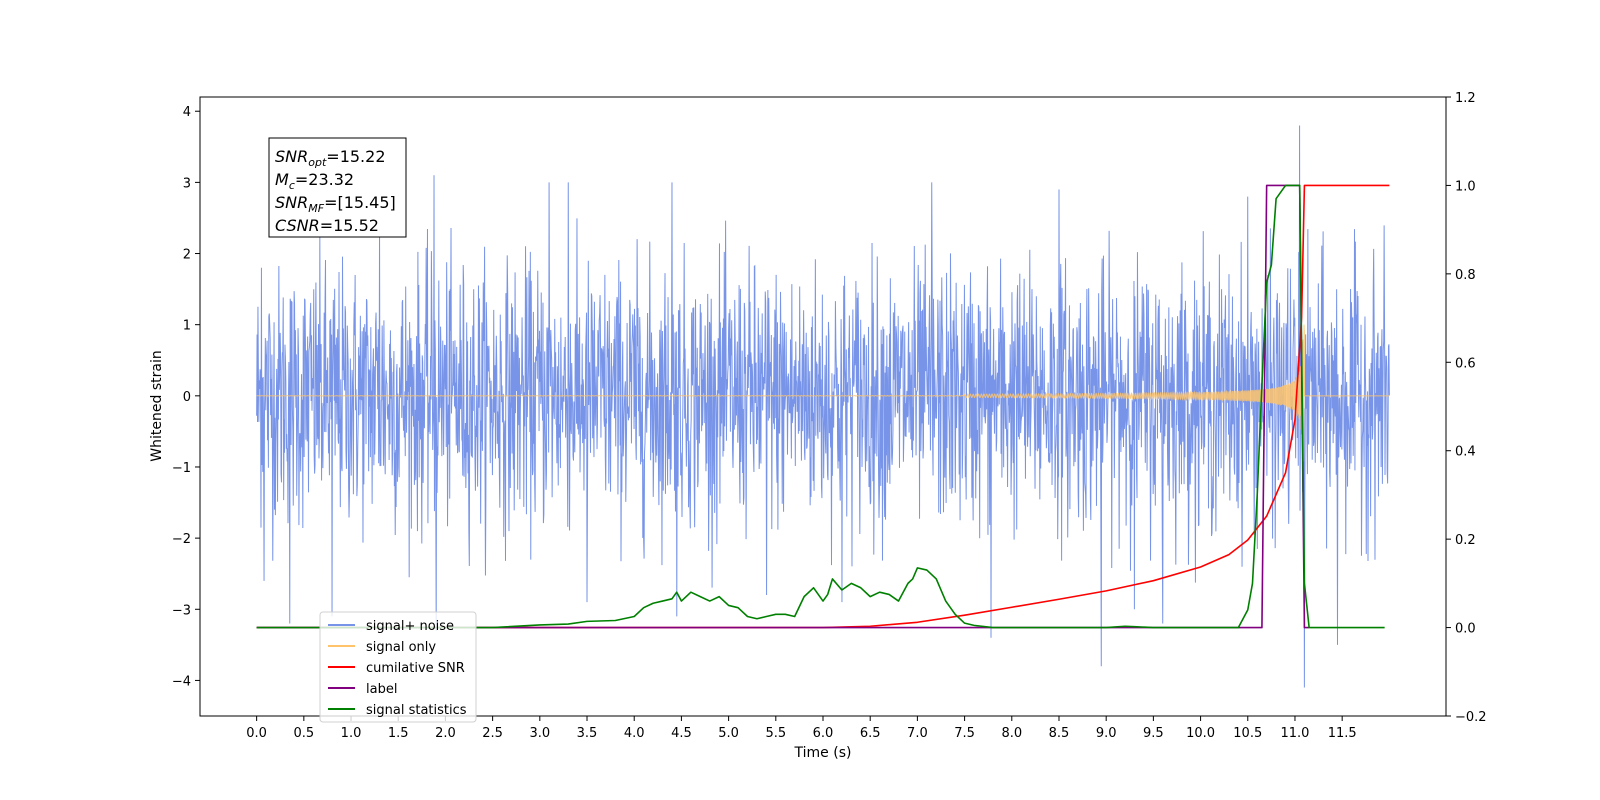  What do you see at coordinates (1294, 733) in the screenshot?
I see `x-tick-label: 11.0` at bounding box center [1294, 733].